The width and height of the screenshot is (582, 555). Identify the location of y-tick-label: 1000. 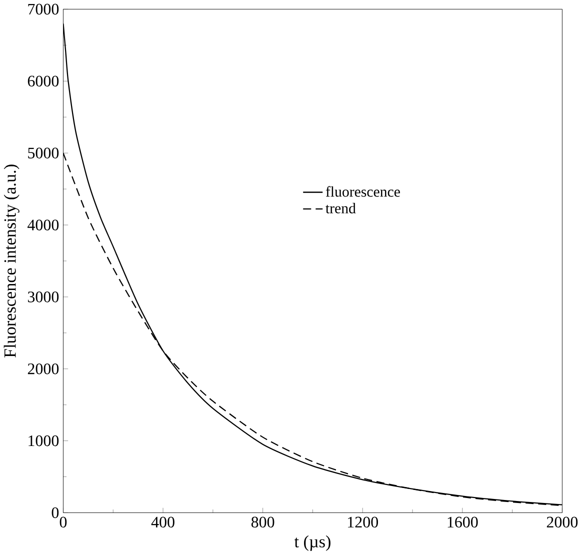
(43, 441).